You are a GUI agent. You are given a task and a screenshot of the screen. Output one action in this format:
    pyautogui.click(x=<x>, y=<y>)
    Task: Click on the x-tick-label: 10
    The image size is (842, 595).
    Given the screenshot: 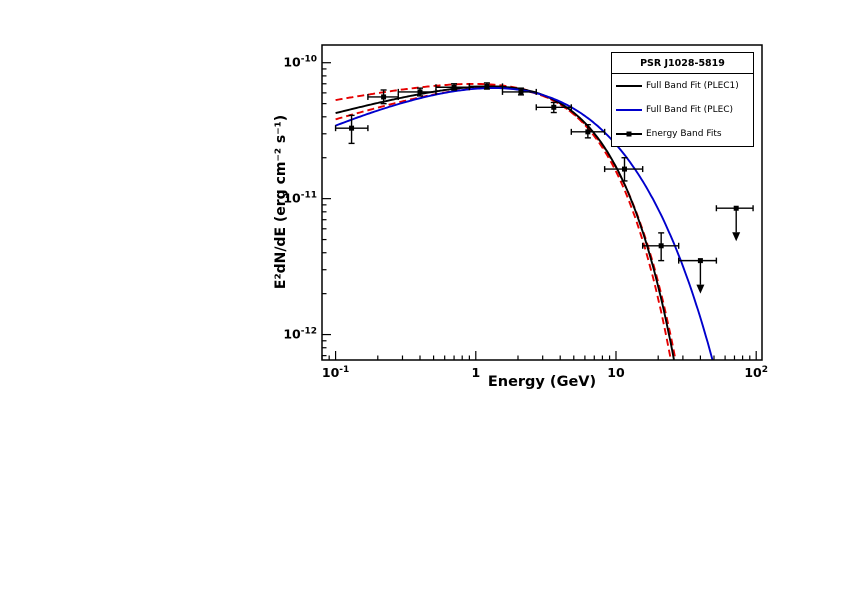 What is the action you would take?
    pyautogui.click(x=616, y=372)
    